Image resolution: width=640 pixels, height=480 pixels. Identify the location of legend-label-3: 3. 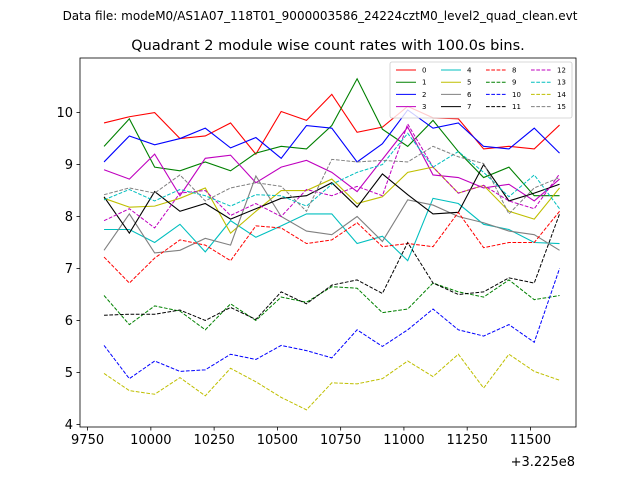
(424, 107).